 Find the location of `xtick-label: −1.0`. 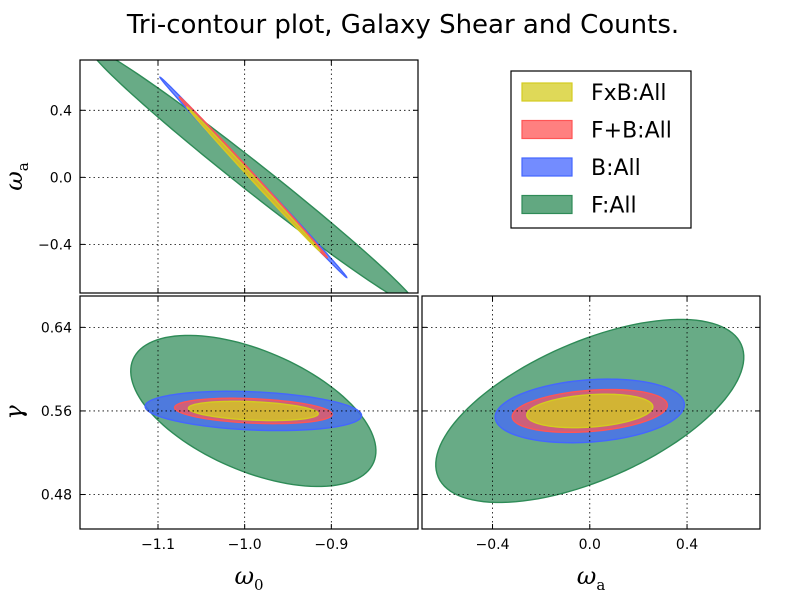

xtick-label: −1.0 is located at coordinates (245, 545).